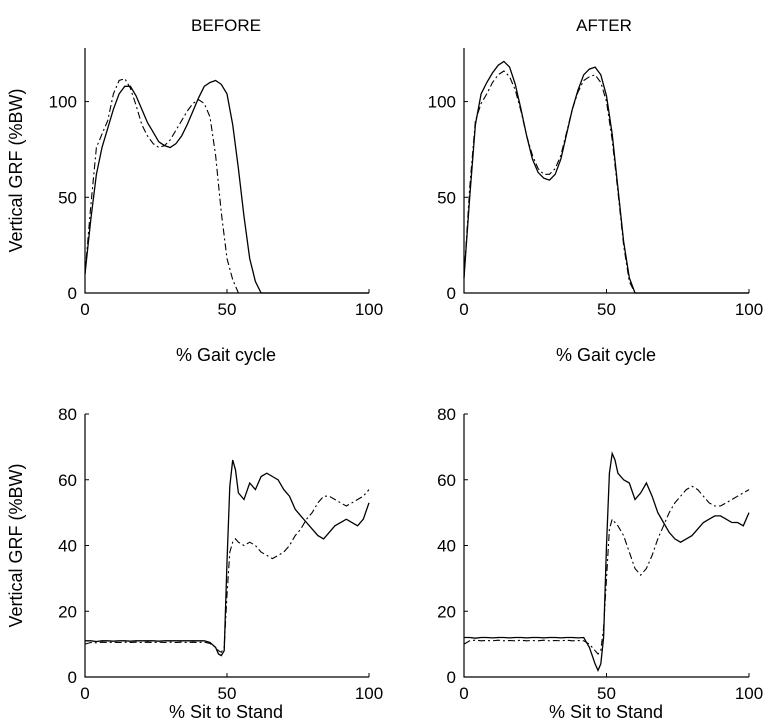  I want to click on column-title-before: BEFORE, so click(226, 25).